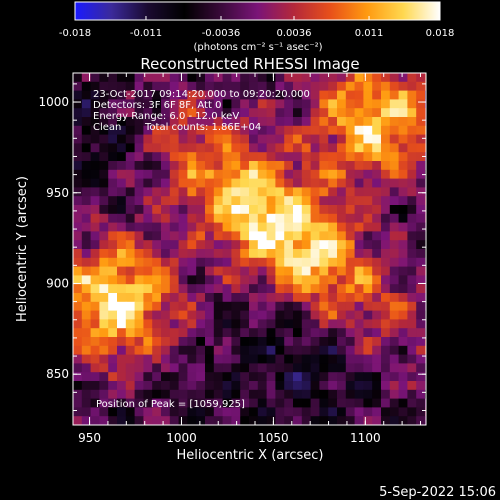 This screenshot has width=500, height=500. I want to click on x-axis-label: Heliocentric X (arcsec), so click(250, 455).